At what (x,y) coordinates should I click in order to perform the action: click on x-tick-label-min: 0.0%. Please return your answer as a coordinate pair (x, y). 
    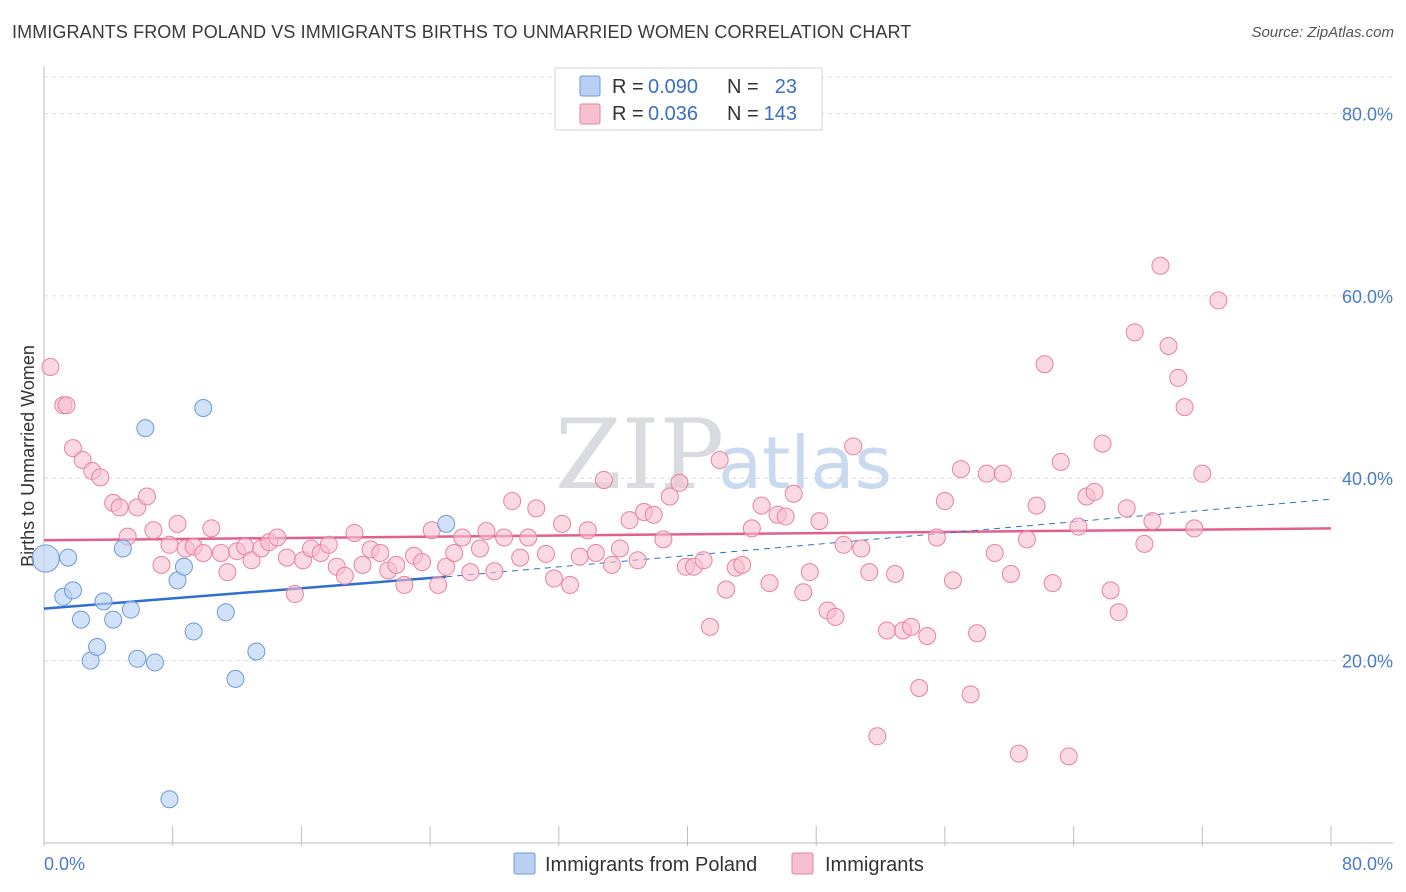
    Looking at the image, I should click on (64, 864).